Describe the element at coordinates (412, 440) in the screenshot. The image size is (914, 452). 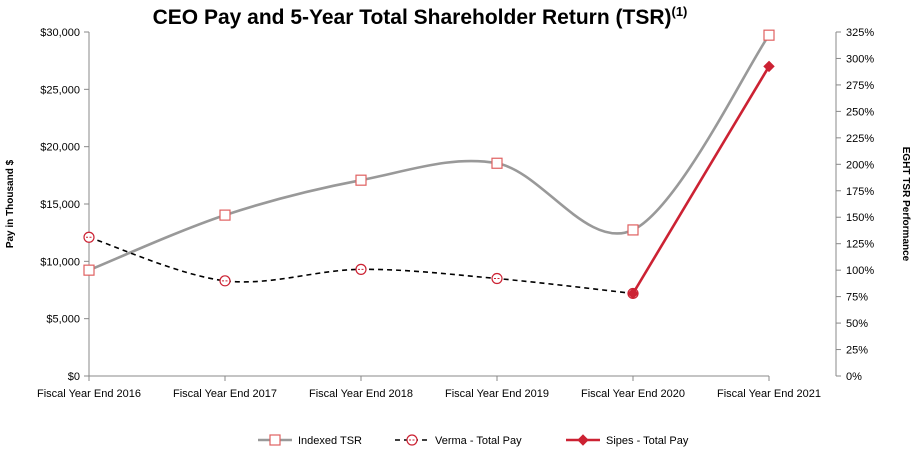
I see `legend-marker-verma-total-pay` at that location.